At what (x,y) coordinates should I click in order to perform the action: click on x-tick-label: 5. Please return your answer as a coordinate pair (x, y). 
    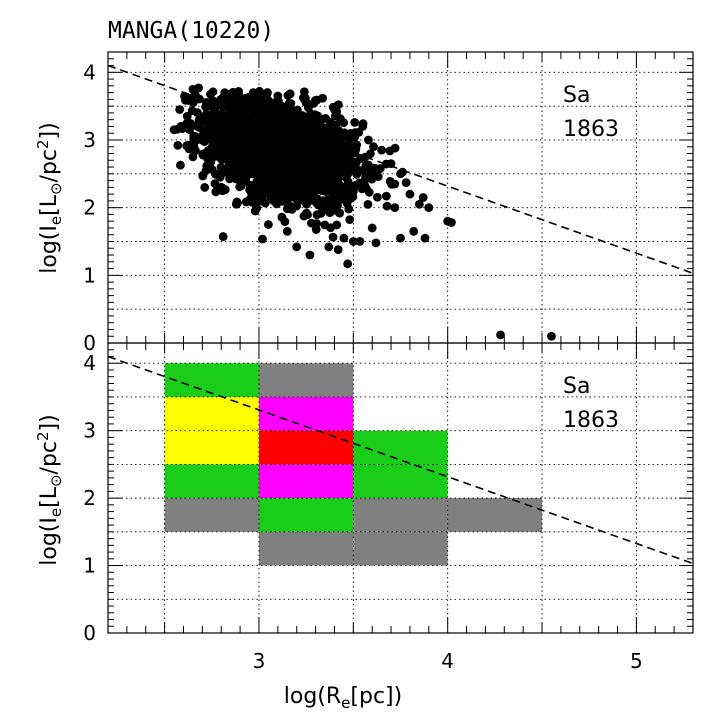
    Looking at the image, I should click on (636, 661).